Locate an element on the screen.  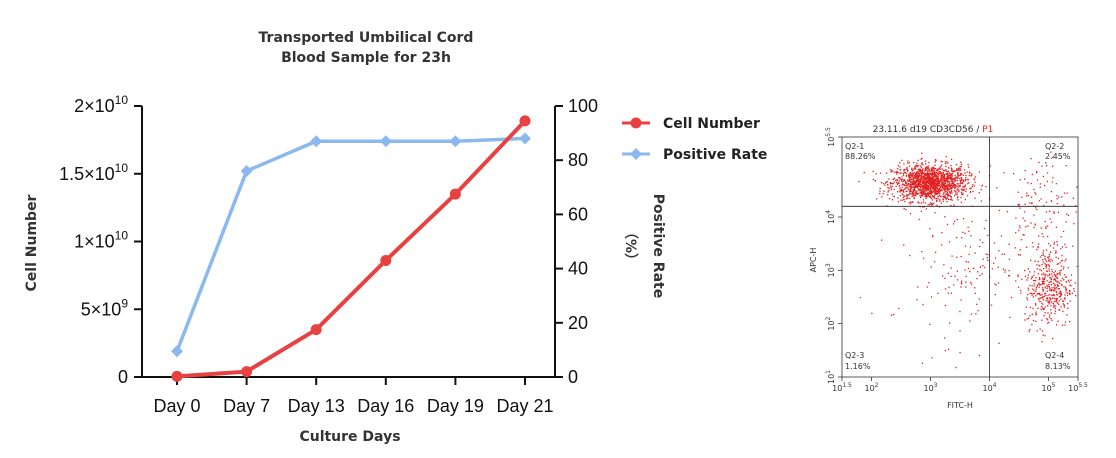
right-tick-label: 100 is located at coordinates (583, 106).